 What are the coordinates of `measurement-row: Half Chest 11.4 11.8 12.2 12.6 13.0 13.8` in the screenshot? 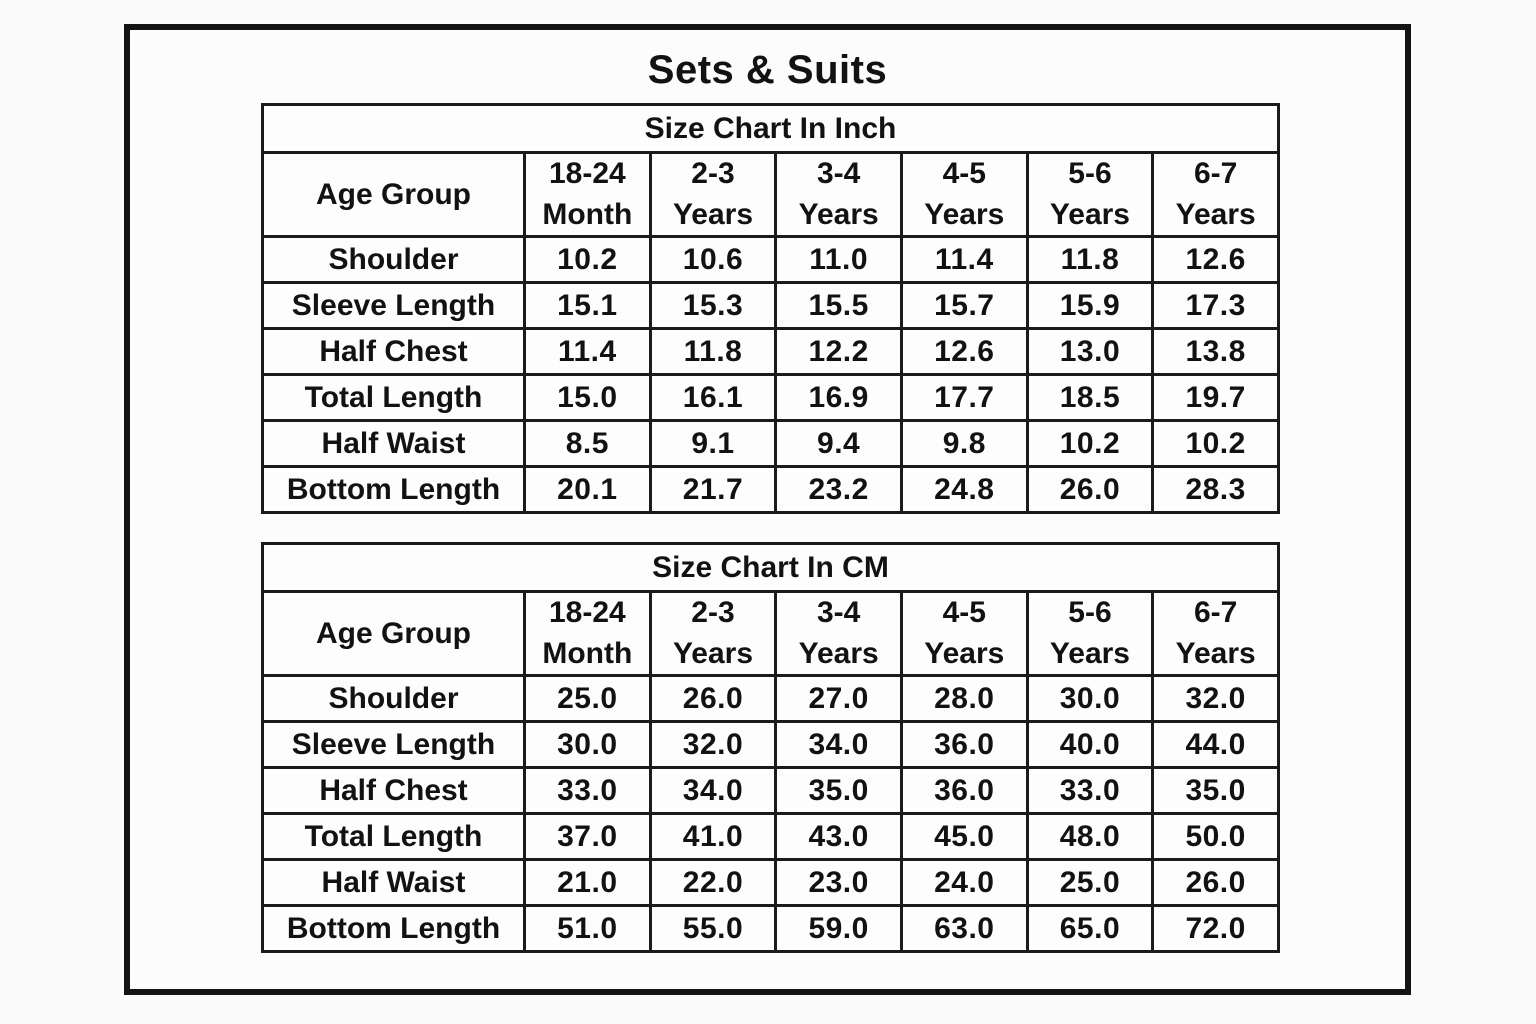 It's located at (770, 351).